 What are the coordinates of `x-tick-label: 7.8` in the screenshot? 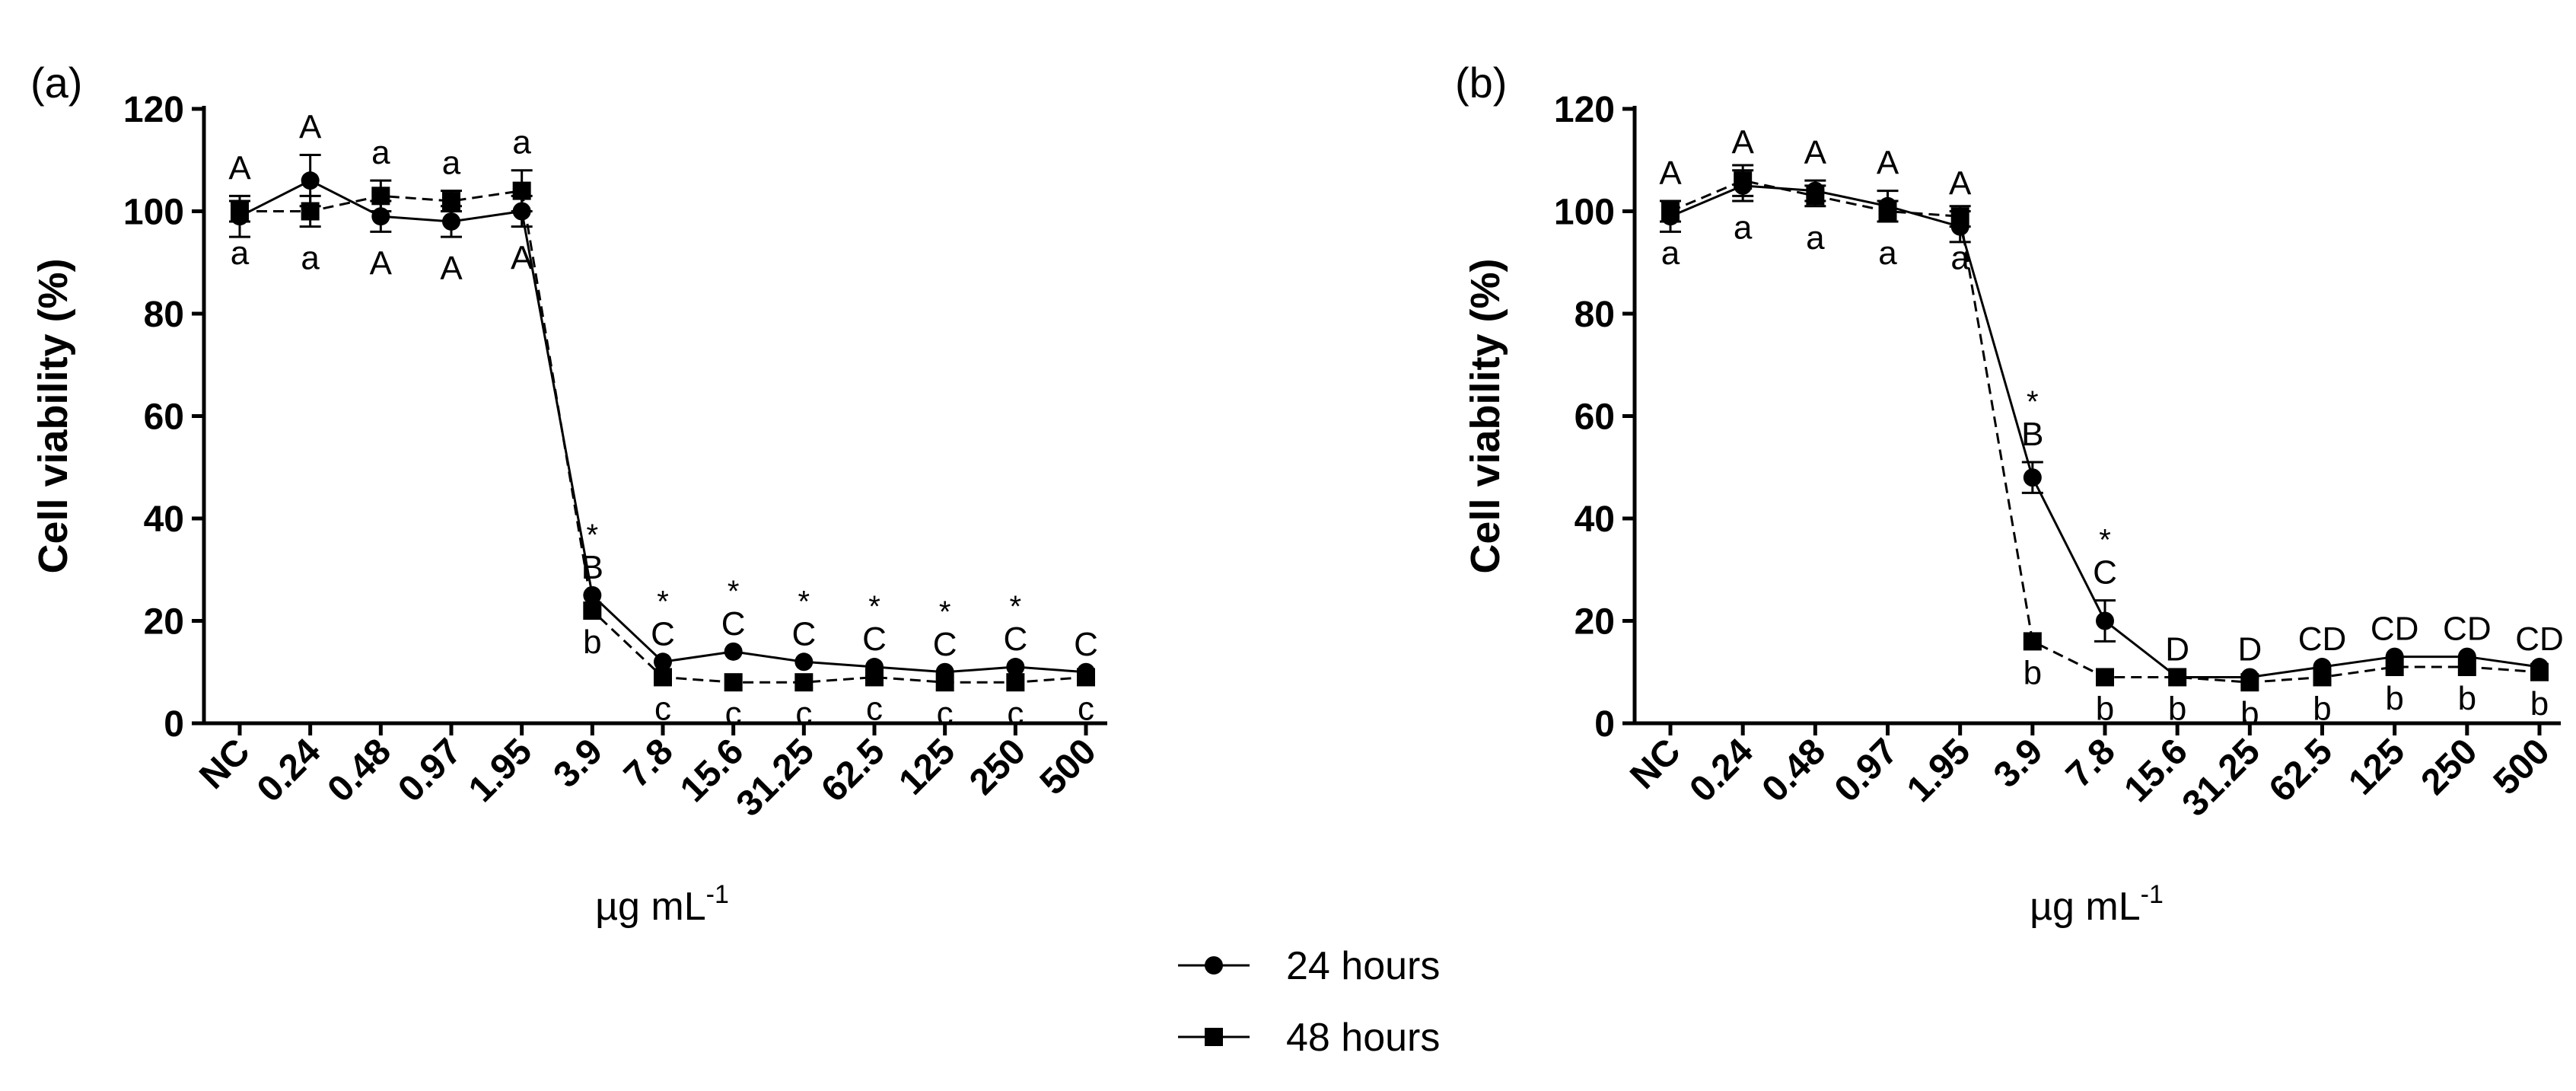 It's located at (648, 763).